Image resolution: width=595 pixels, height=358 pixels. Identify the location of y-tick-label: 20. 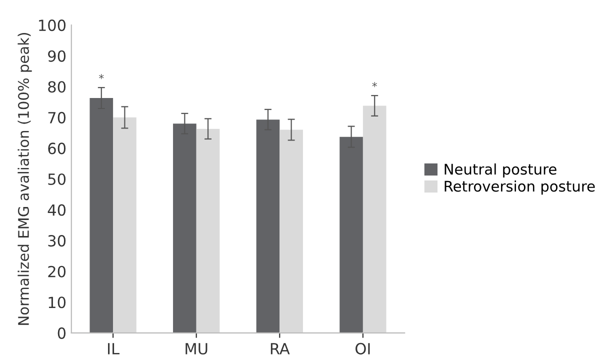
(57, 272).